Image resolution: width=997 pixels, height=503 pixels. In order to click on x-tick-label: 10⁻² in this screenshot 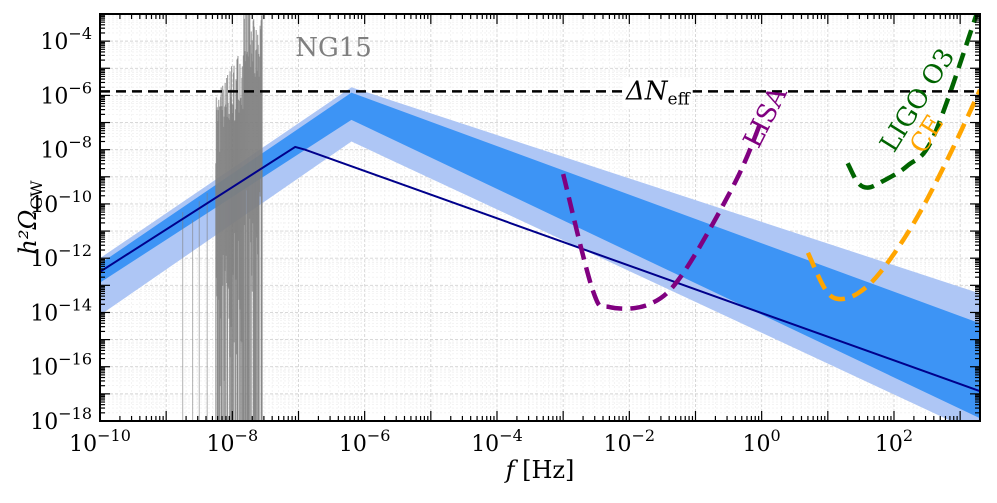, I will do `click(630, 441)`.